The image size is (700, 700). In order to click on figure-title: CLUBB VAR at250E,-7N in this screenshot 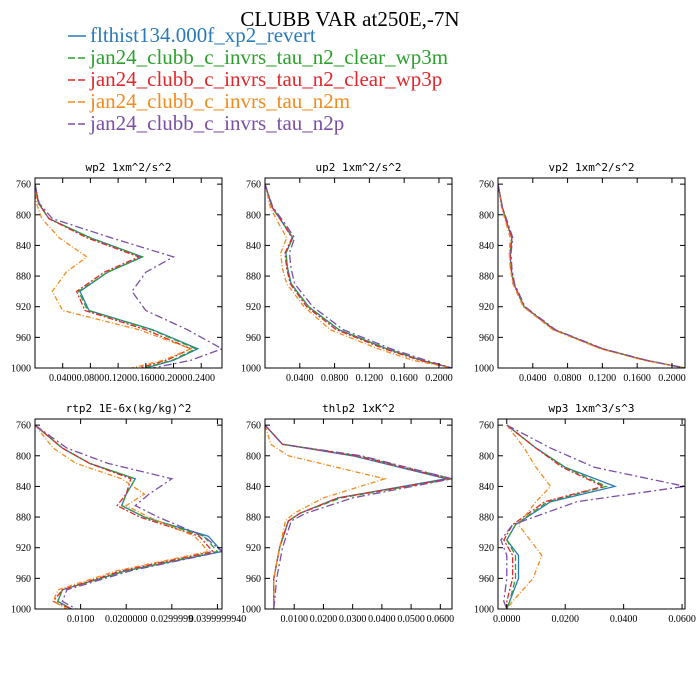, I will do `click(349, 19)`.